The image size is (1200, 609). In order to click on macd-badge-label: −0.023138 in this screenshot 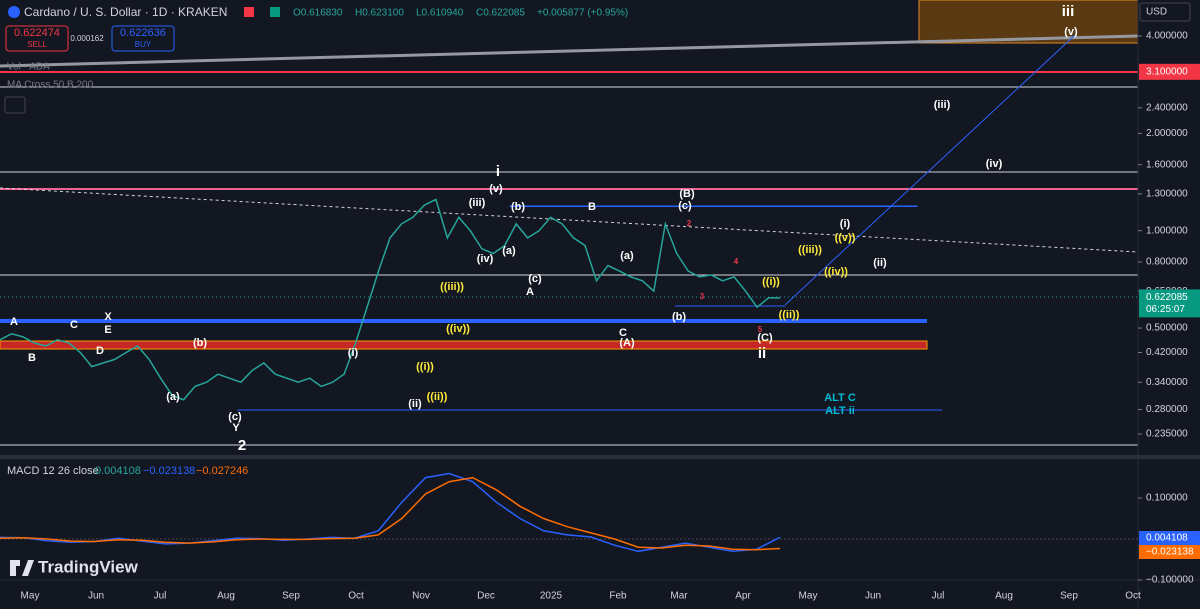, I will do `click(1170, 552)`.